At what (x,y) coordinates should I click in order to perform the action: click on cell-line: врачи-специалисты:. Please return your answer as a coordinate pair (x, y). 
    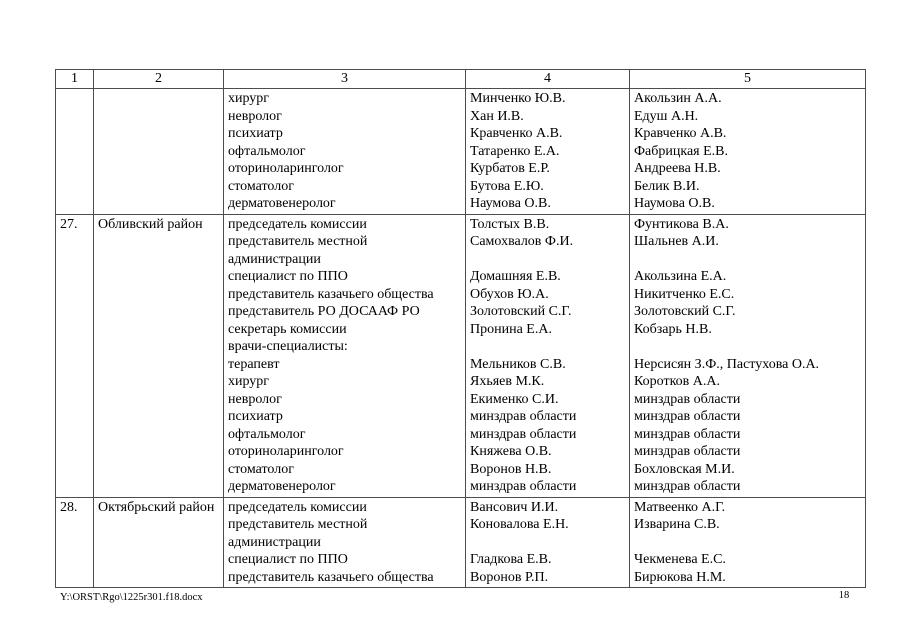
    Looking at the image, I should click on (288, 346).